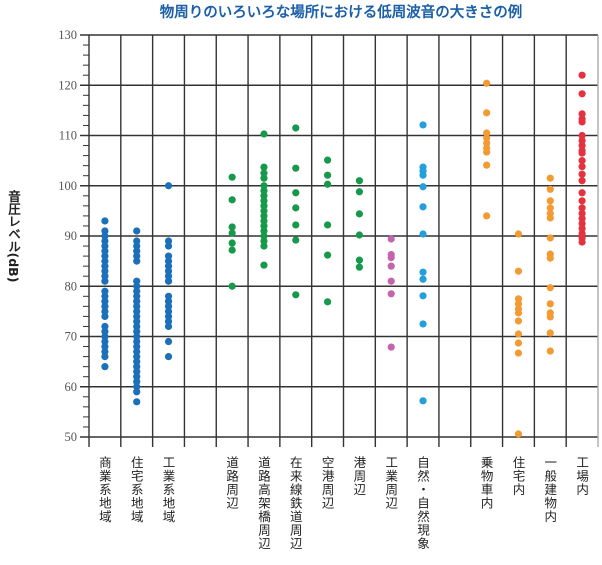 Image resolution: width=602 pixels, height=565 pixels. Describe the element at coordinates (104, 490) in the screenshot. I see `x-tick-label: 商業系地域` at that location.